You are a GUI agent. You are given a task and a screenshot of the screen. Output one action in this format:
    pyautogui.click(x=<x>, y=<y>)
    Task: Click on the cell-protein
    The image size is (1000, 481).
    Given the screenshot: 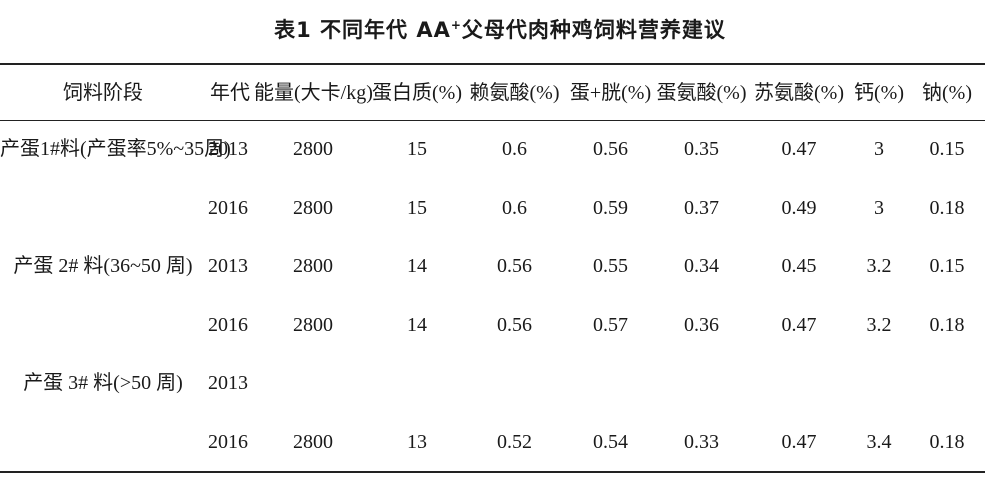 What is the action you would take?
    pyautogui.click(x=417, y=383)
    